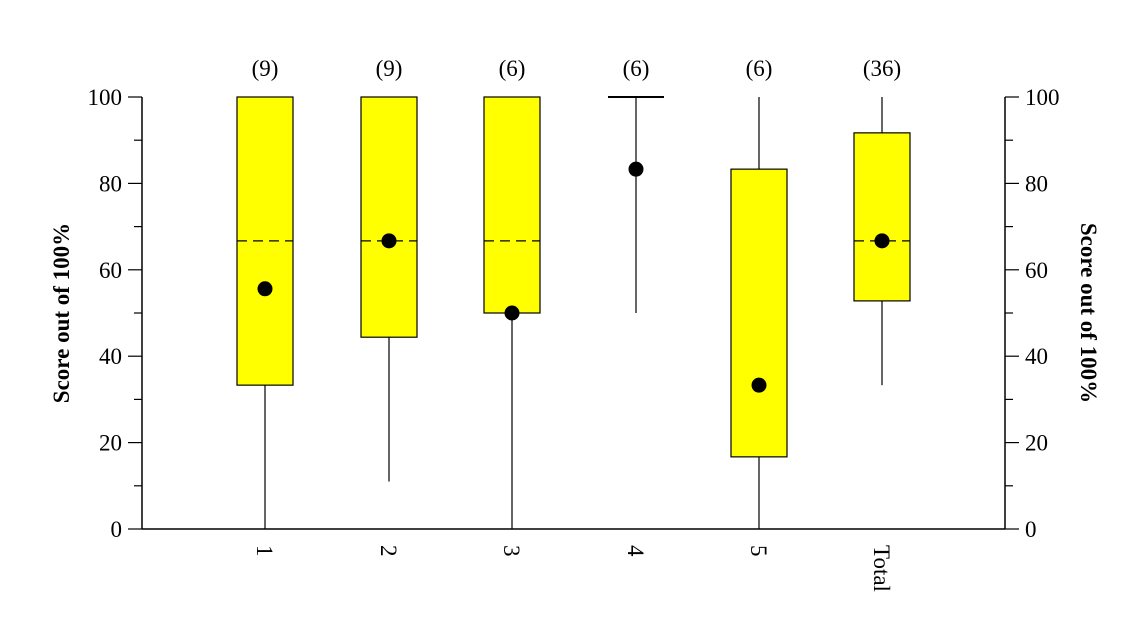 The width and height of the screenshot is (1141, 634). I want to click on y-tick-label-right: 40, so click(1036, 356).